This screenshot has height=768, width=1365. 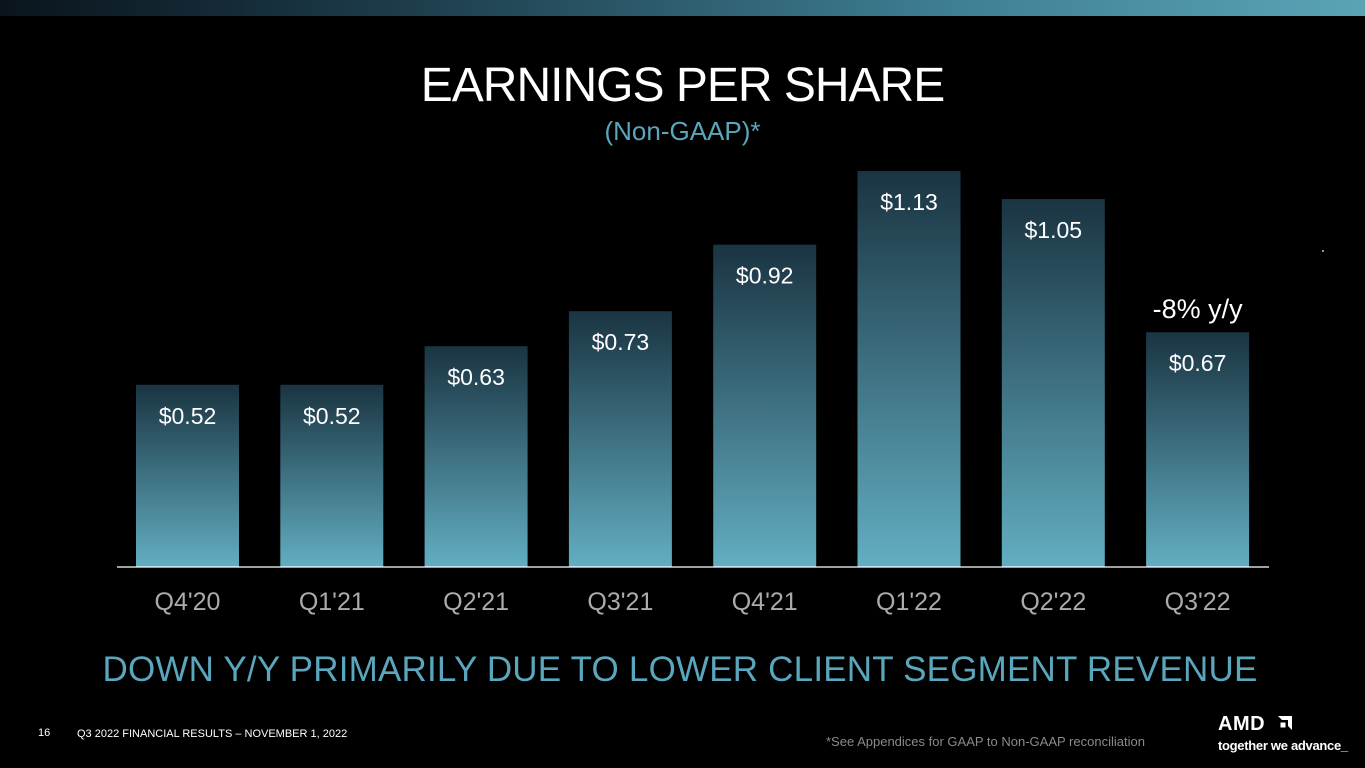 I want to click on value-label-Q4'21: $0.92, so click(x=765, y=276).